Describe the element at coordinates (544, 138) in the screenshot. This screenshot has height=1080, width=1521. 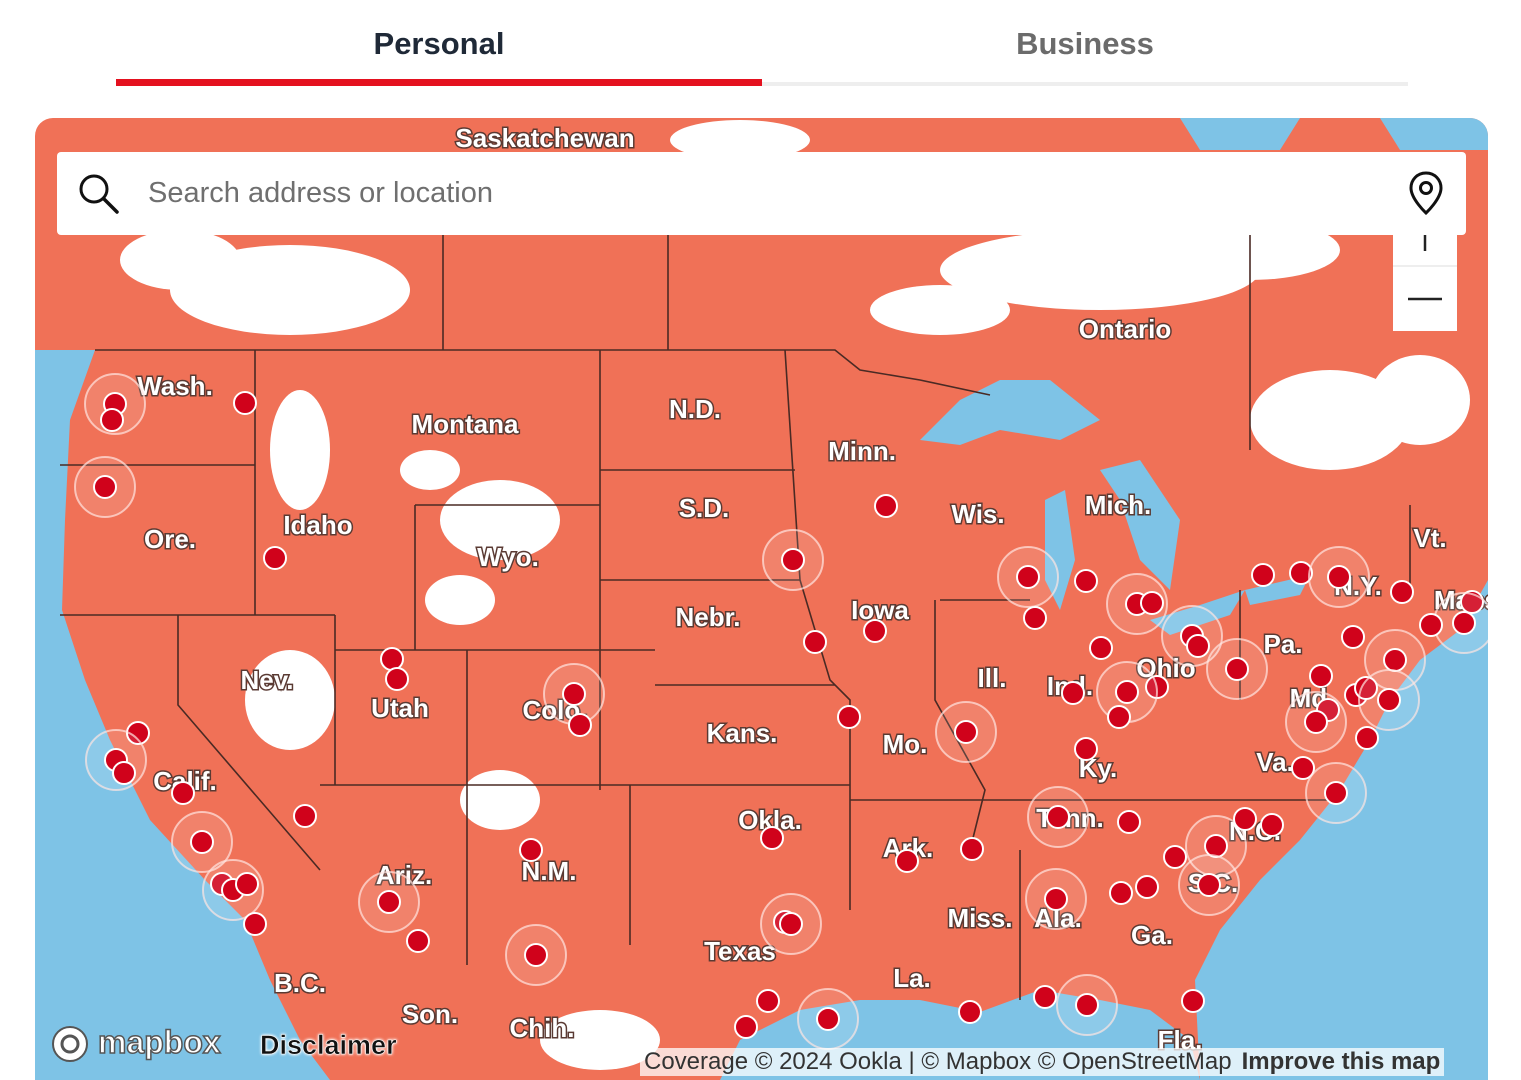
I see `place-label: Saskatchewan` at that location.